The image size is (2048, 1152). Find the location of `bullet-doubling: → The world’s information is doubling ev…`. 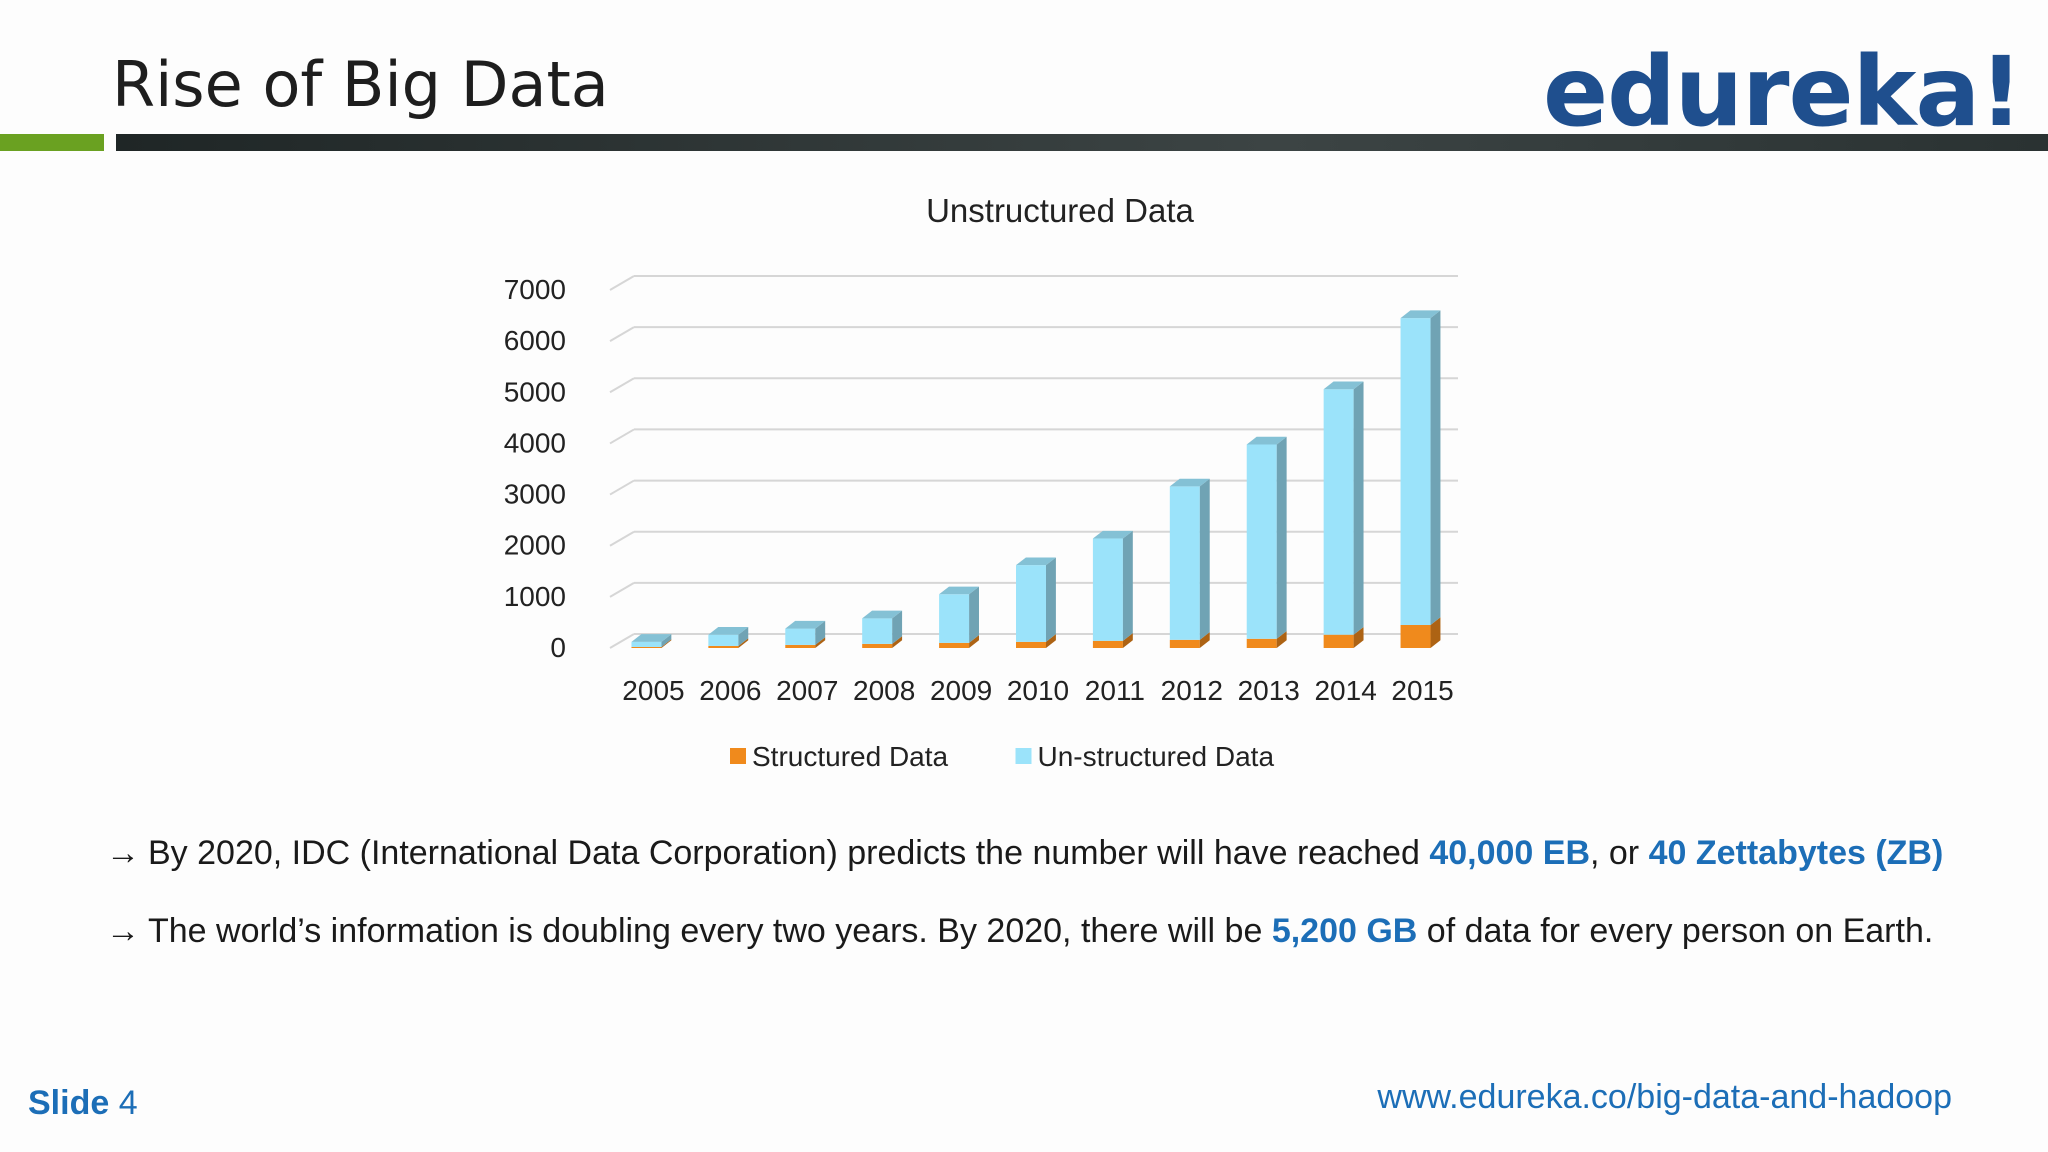

bullet-doubling: → The world’s information is doubling ev… is located at coordinates (1056, 931).